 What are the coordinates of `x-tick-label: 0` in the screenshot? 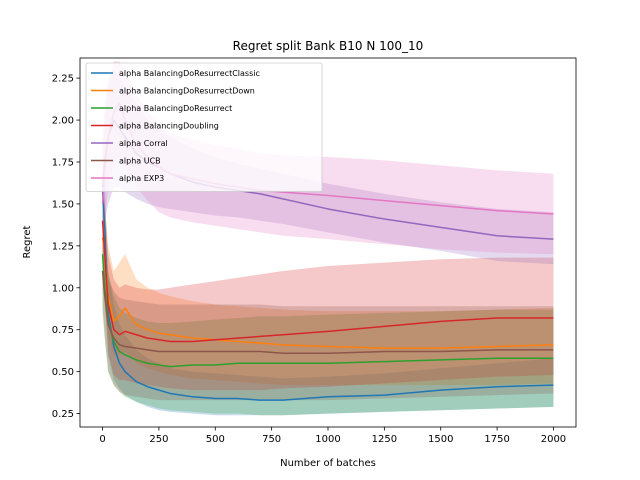 It's located at (102, 439).